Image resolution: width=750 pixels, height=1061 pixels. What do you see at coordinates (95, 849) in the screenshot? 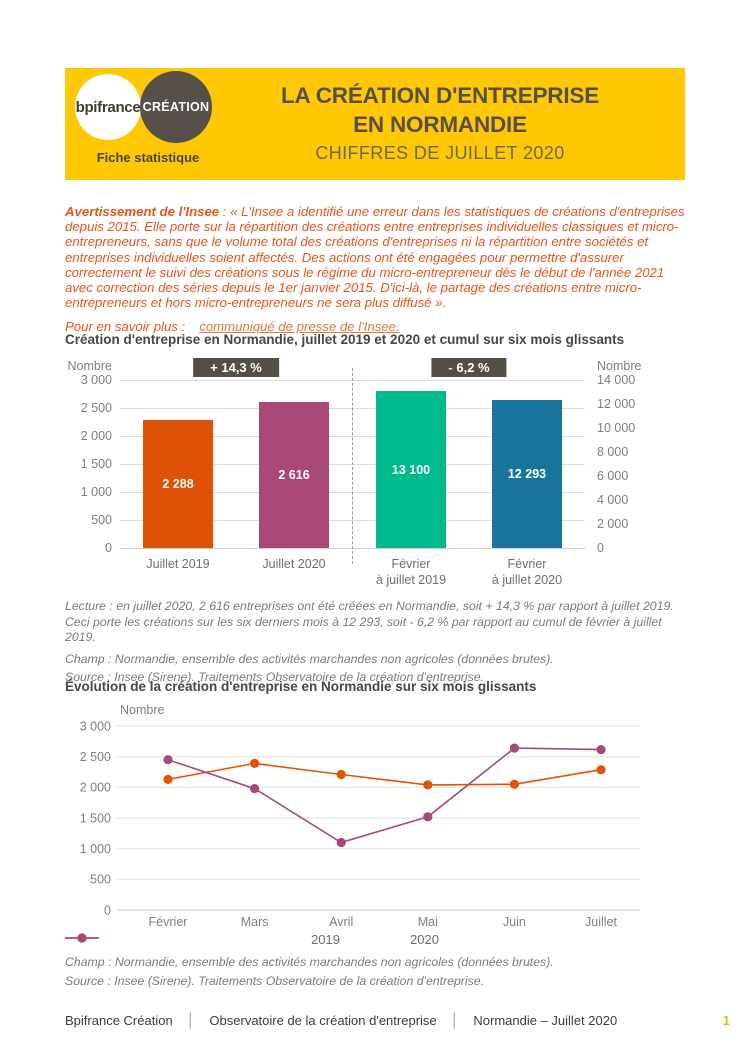
I see `line-y-tick: 1 000` at bounding box center [95, 849].